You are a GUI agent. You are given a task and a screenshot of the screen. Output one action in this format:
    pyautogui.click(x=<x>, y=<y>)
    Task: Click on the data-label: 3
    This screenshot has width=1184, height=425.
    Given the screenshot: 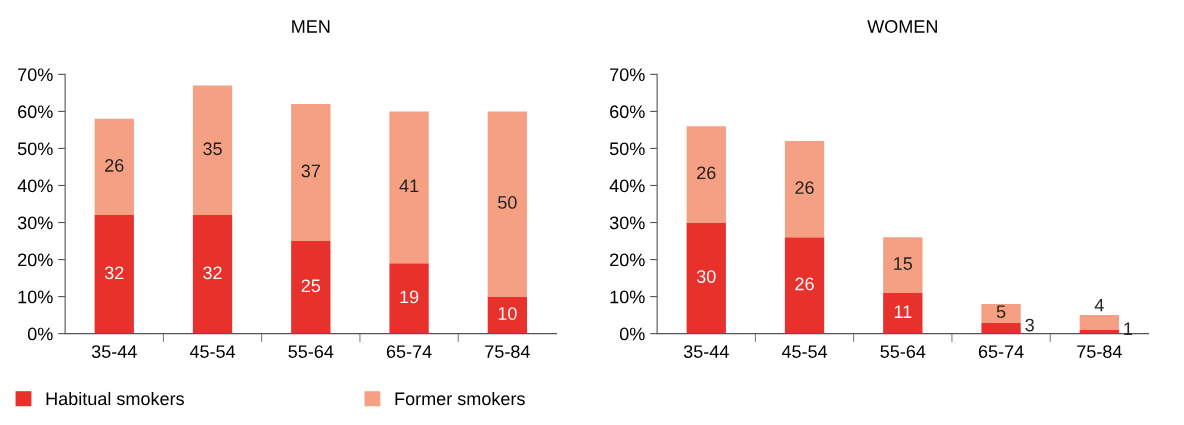 What is the action you would take?
    pyautogui.click(x=1029, y=325)
    